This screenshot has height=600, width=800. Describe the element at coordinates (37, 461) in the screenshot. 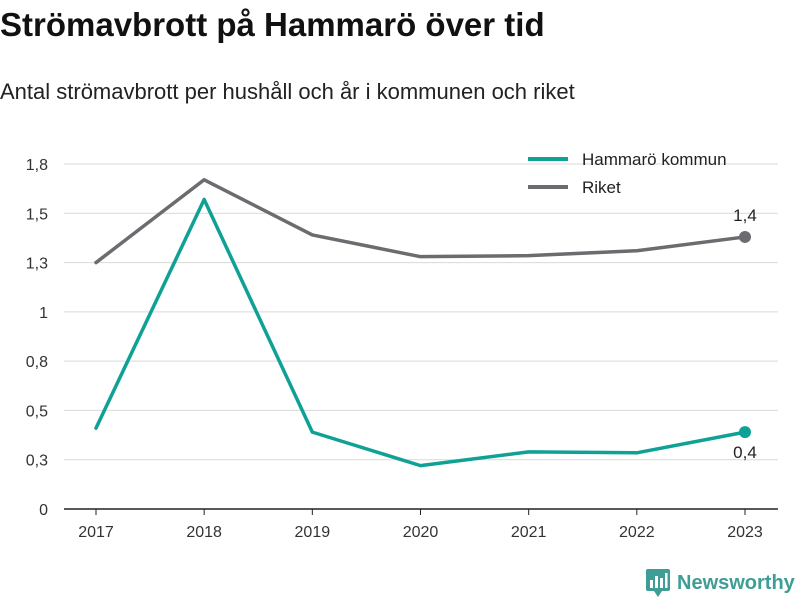

I see `y-tick-label: 0,3` at that location.